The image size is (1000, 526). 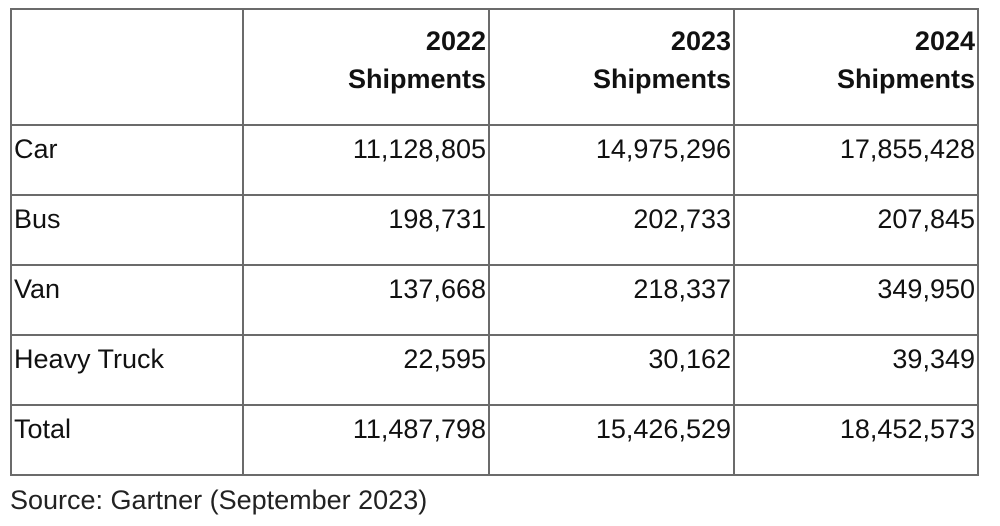 What do you see at coordinates (127, 300) in the screenshot?
I see `row-label: Van` at bounding box center [127, 300].